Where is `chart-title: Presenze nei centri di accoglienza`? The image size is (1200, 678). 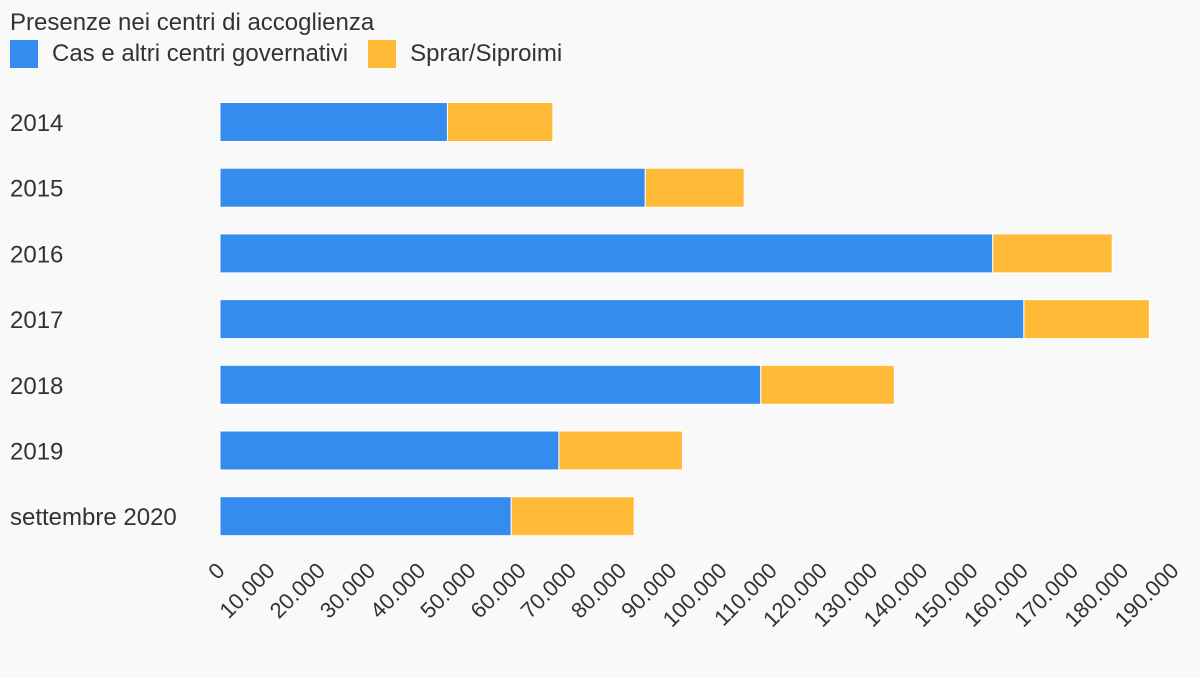
chart-title: Presenze nei centri di accoglienza is located at coordinates (192, 22).